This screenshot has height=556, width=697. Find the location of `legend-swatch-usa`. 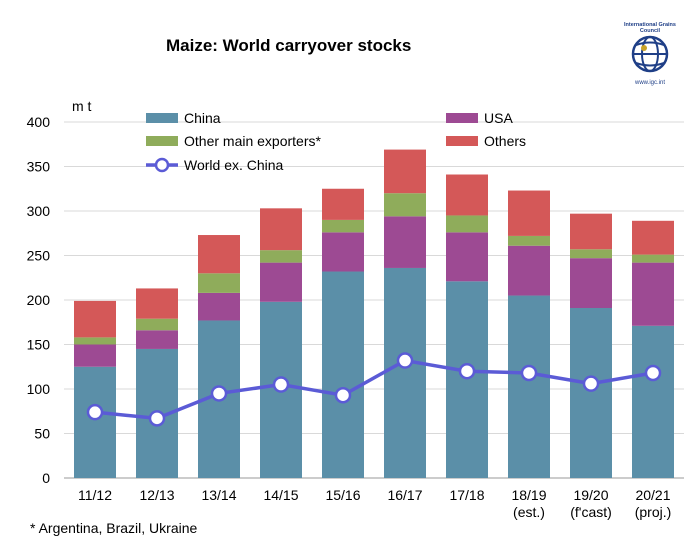

legend-swatch-usa is located at coordinates (462, 118).